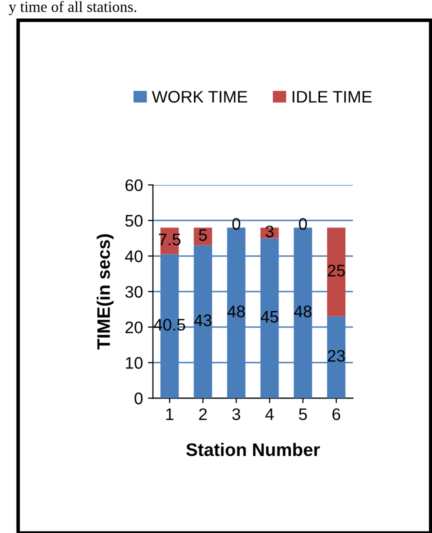  I want to click on data-label: 23, so click(336, 356).